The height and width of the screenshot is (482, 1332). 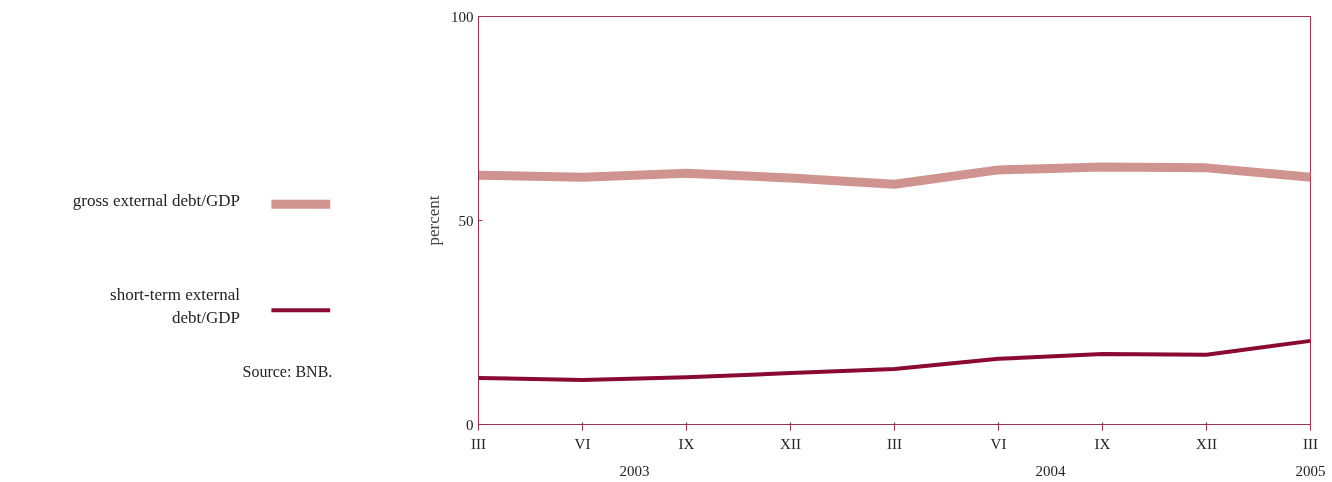 What do you see at coordinates (894, 360) in the screenshot?
I see `line-series` at bounding box center [894, 360].